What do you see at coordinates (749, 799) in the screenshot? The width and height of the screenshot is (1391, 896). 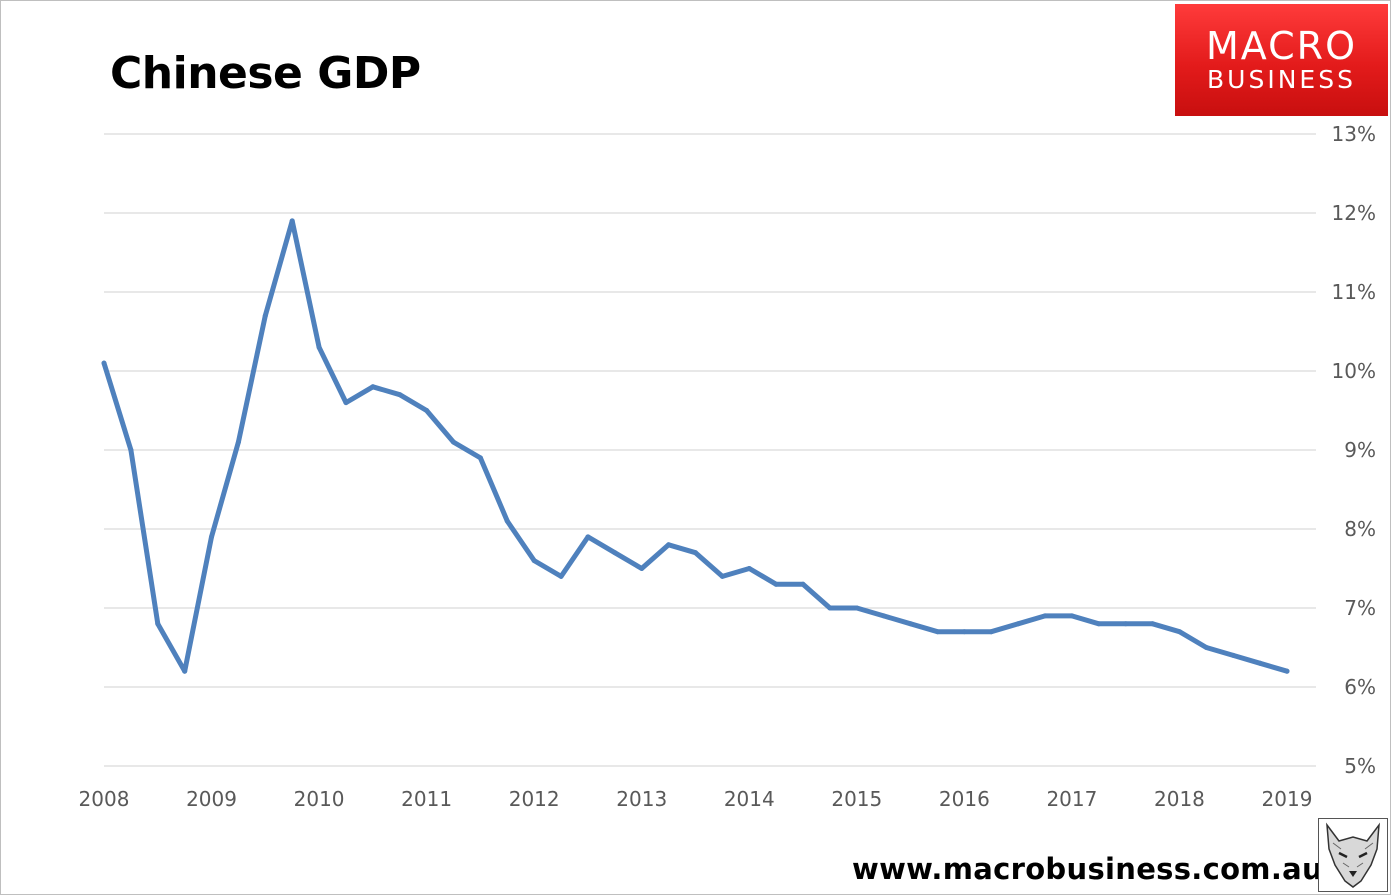 I see `x-tick-label: 2014` at bounding box center [749, 799].